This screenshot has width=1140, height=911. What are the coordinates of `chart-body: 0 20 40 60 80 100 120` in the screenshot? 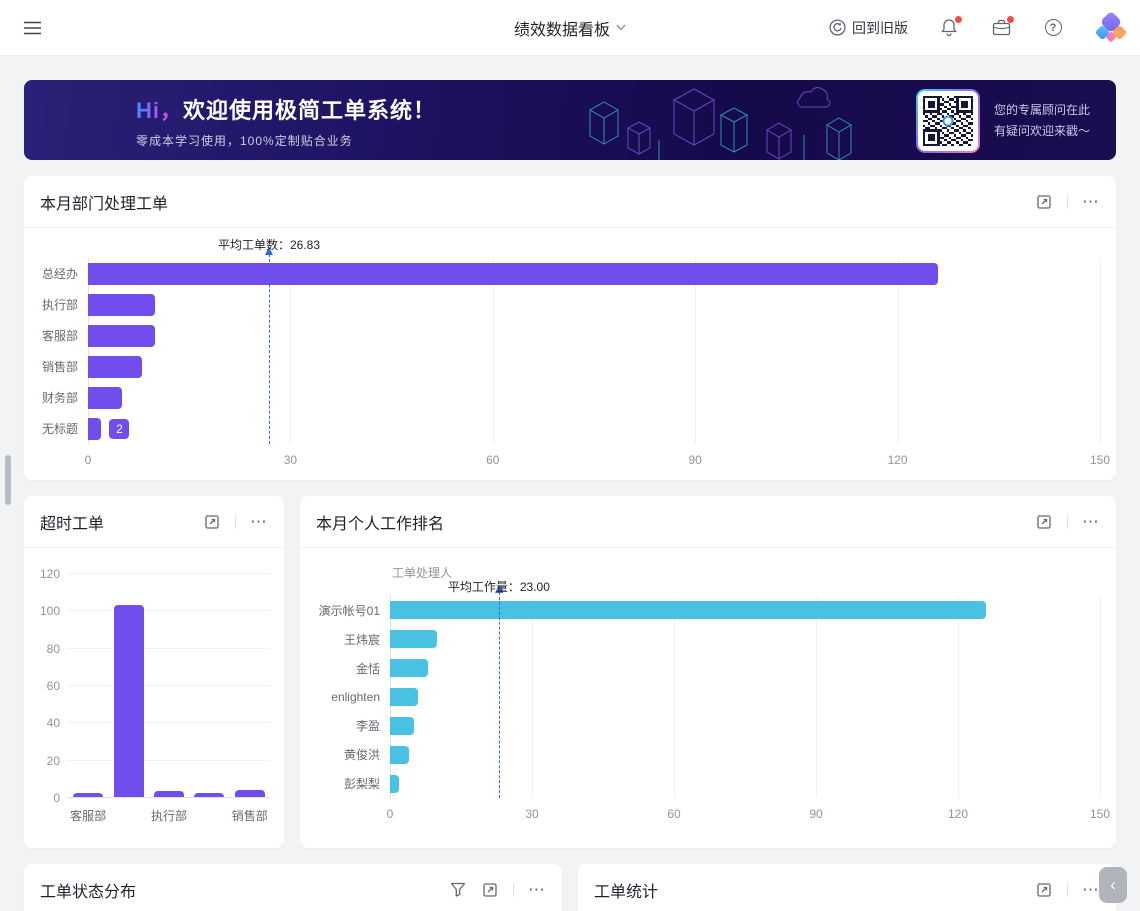 It's located at (154, 686).